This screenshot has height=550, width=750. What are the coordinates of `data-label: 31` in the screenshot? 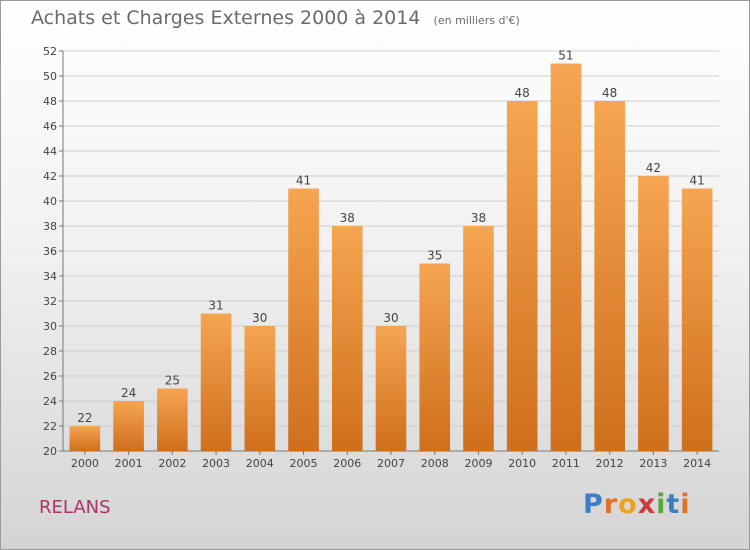 It's located at (215, 306).